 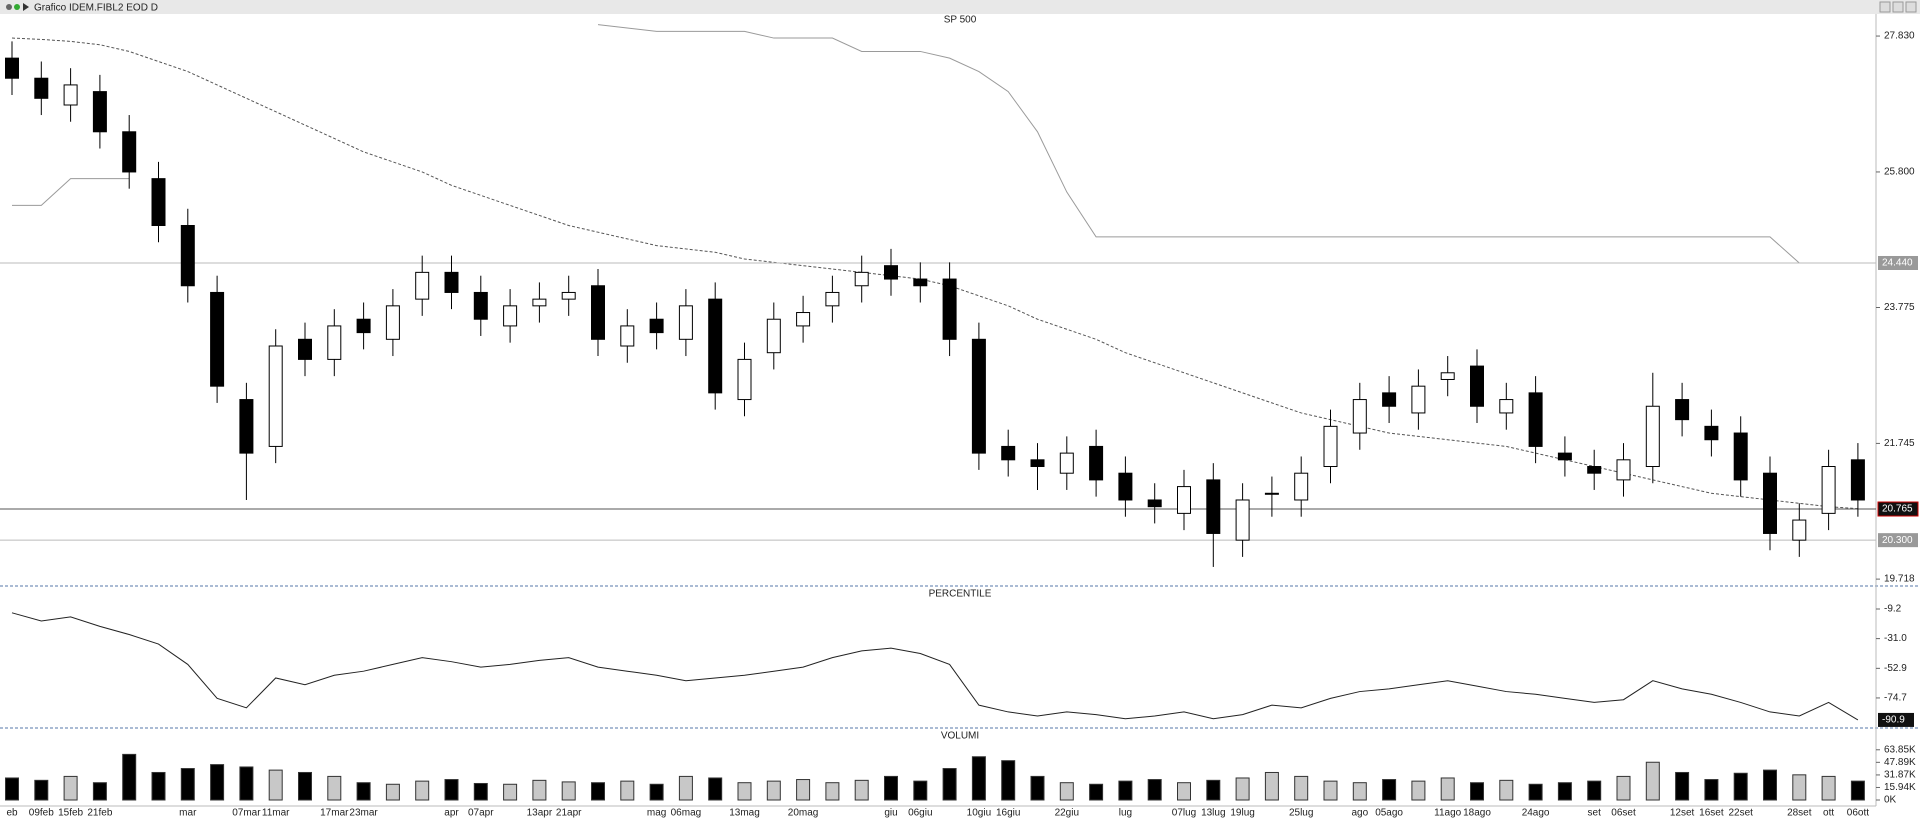 What do you see at coordinates (1067, 813) in the screenshot?
I see `x-tick-label: 22giu` at bounding box center [1067, 813].